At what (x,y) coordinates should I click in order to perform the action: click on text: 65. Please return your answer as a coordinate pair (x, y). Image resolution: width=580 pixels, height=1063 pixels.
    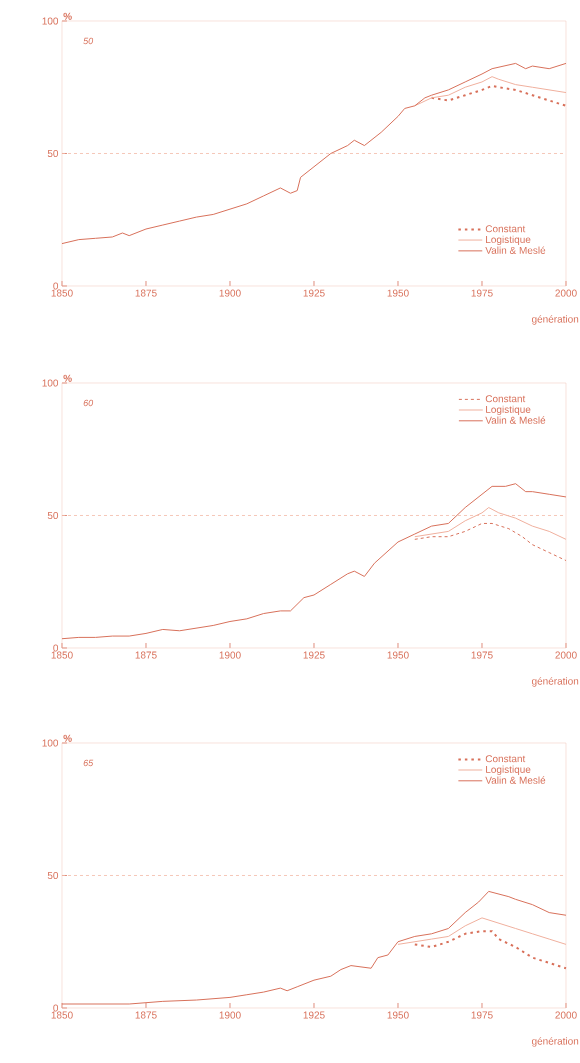
    Looking at the image, I should click on (88, 763).